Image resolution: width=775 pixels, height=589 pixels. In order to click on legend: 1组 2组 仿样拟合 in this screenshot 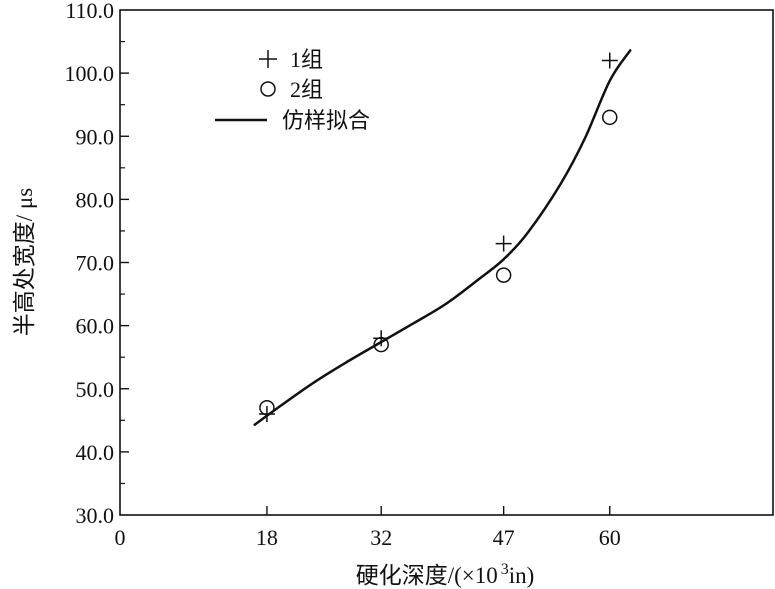, I will do `click(292, 90)`.